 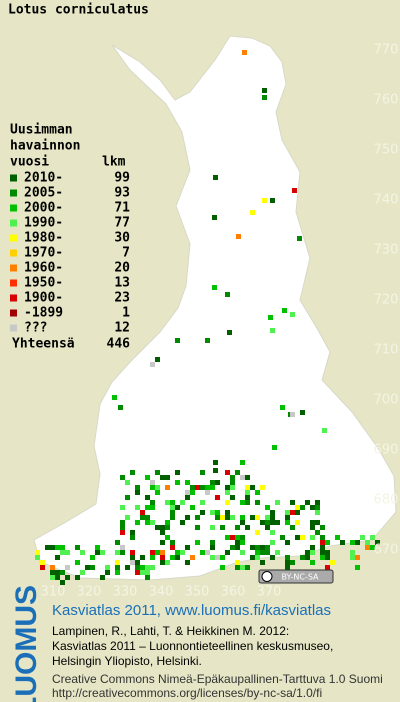 What do you see at coordinates (300, 577) in the screenshot?
I see `badge-text: BY-NC-SA` at bounding box center [300, 577].